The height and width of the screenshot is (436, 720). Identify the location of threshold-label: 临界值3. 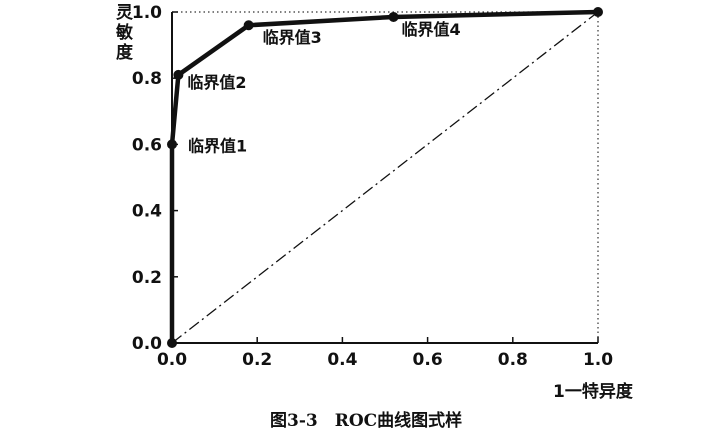
(292, 37).